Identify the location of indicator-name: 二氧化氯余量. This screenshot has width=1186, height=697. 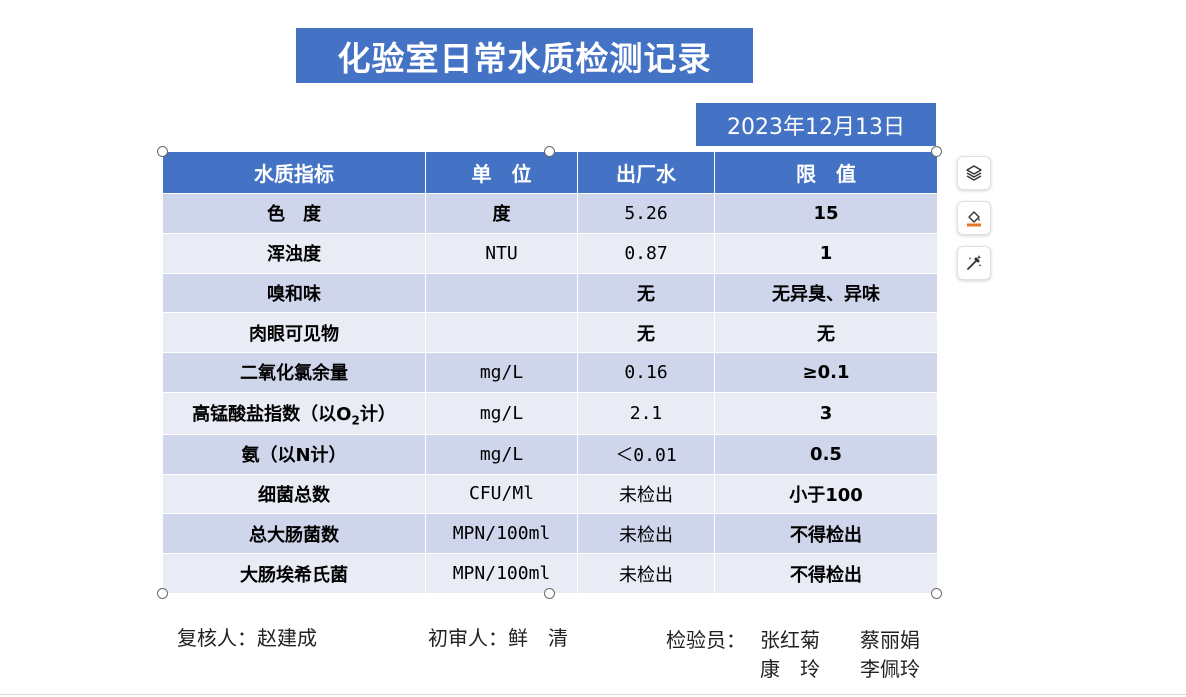
(294, 372).